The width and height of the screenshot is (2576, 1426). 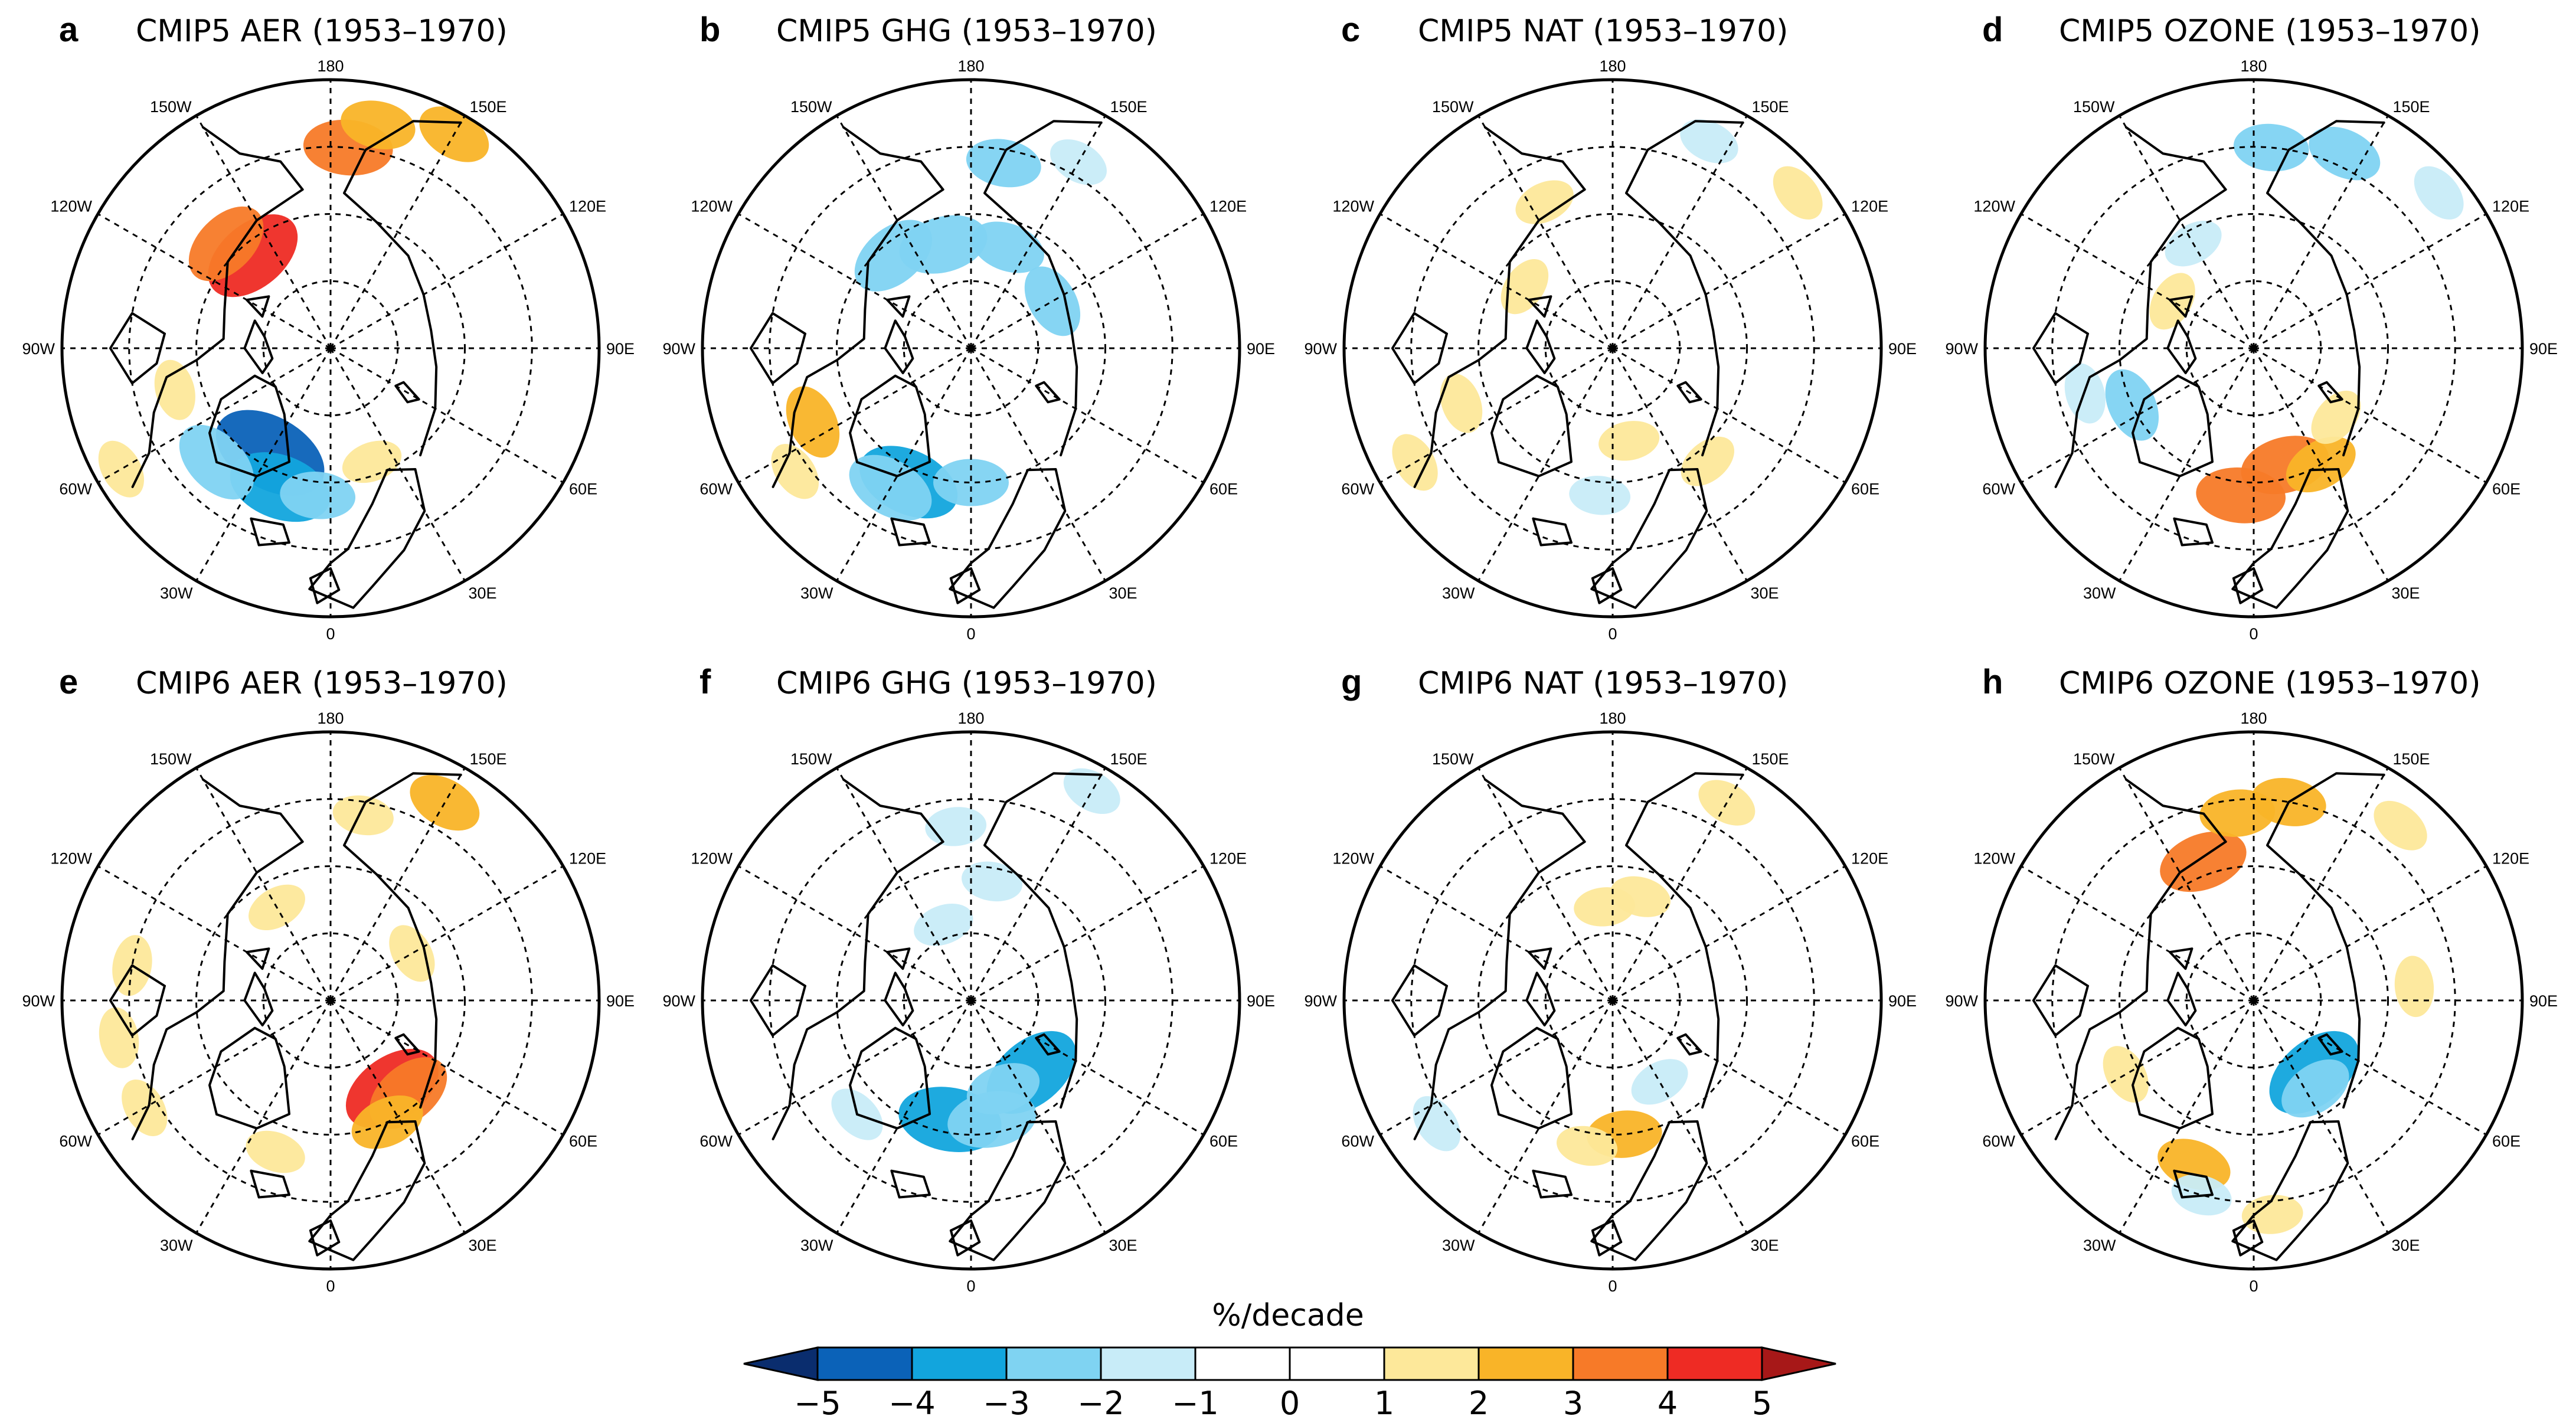 I want to click on longitude-label: 60E, so click(x=1223, y=489).